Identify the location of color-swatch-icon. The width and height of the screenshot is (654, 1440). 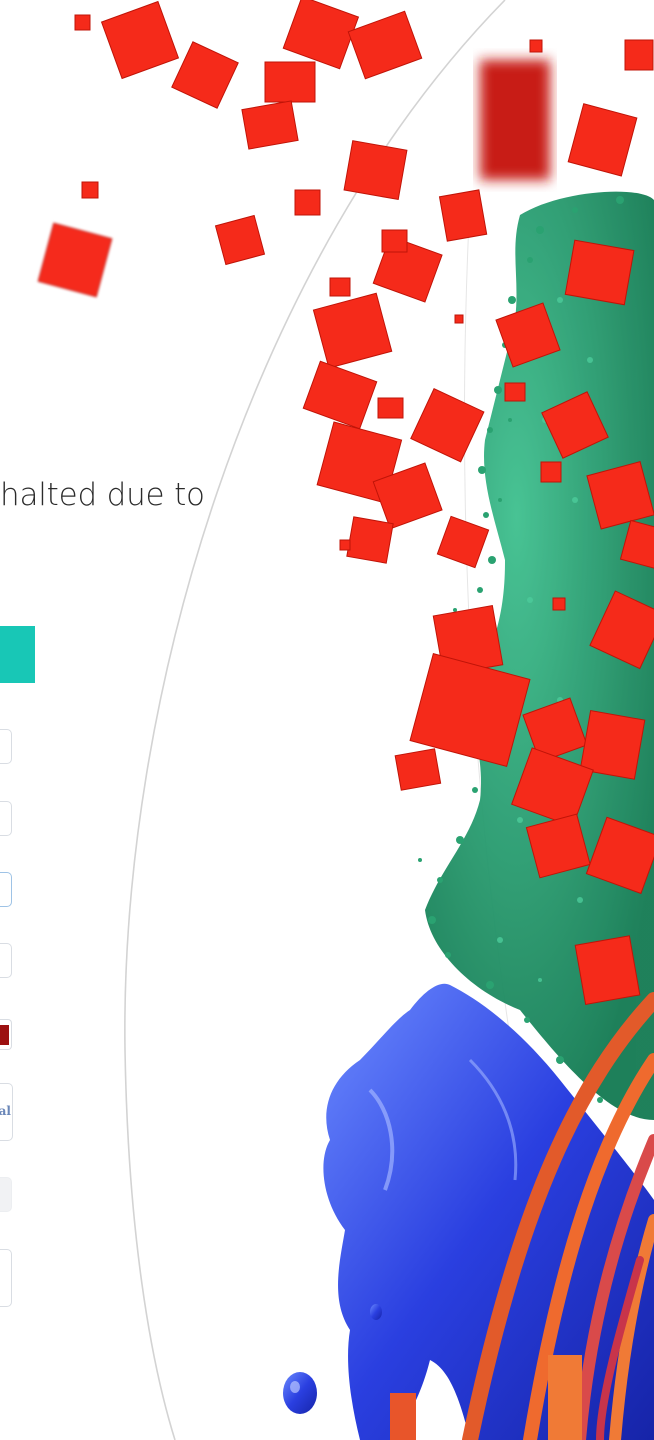
(4, 1035).